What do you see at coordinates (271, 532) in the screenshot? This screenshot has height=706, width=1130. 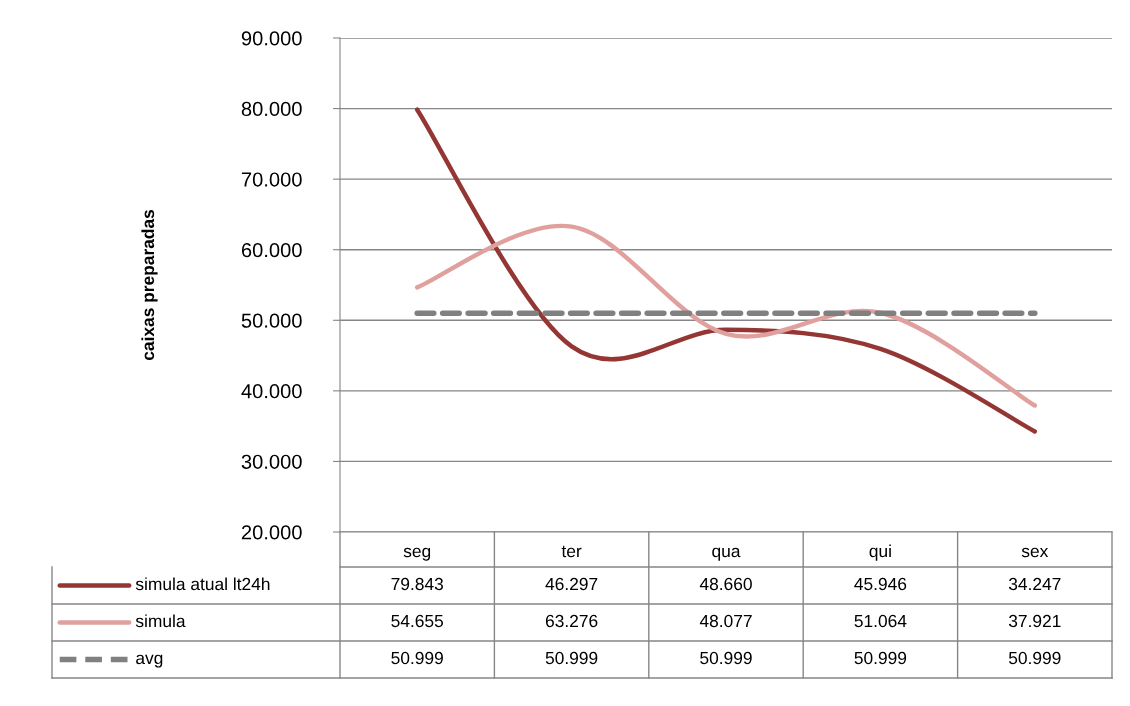 I see `y-tick-label: 20.000` at bounding box center [271, 532].